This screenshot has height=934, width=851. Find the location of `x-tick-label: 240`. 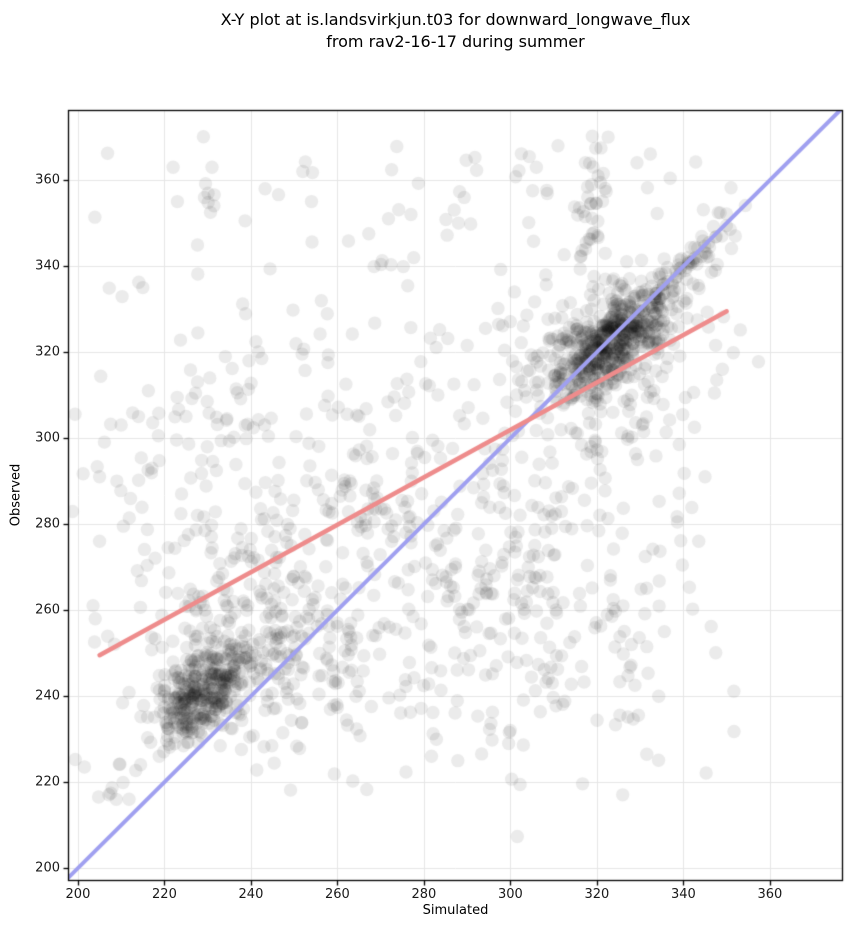

x-tick-label: 240 is located at coordinates (251, 894).